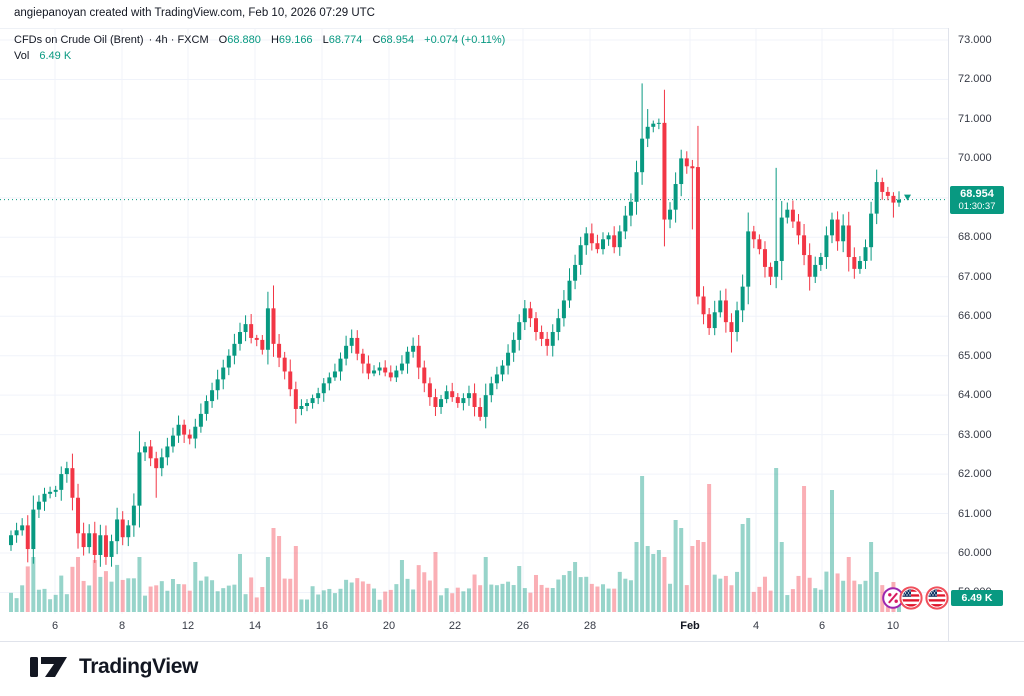 Image resolution: width=1024 pixels, height=696 pixels. I want to click on time-tick-label: 8, so click(122, 626).